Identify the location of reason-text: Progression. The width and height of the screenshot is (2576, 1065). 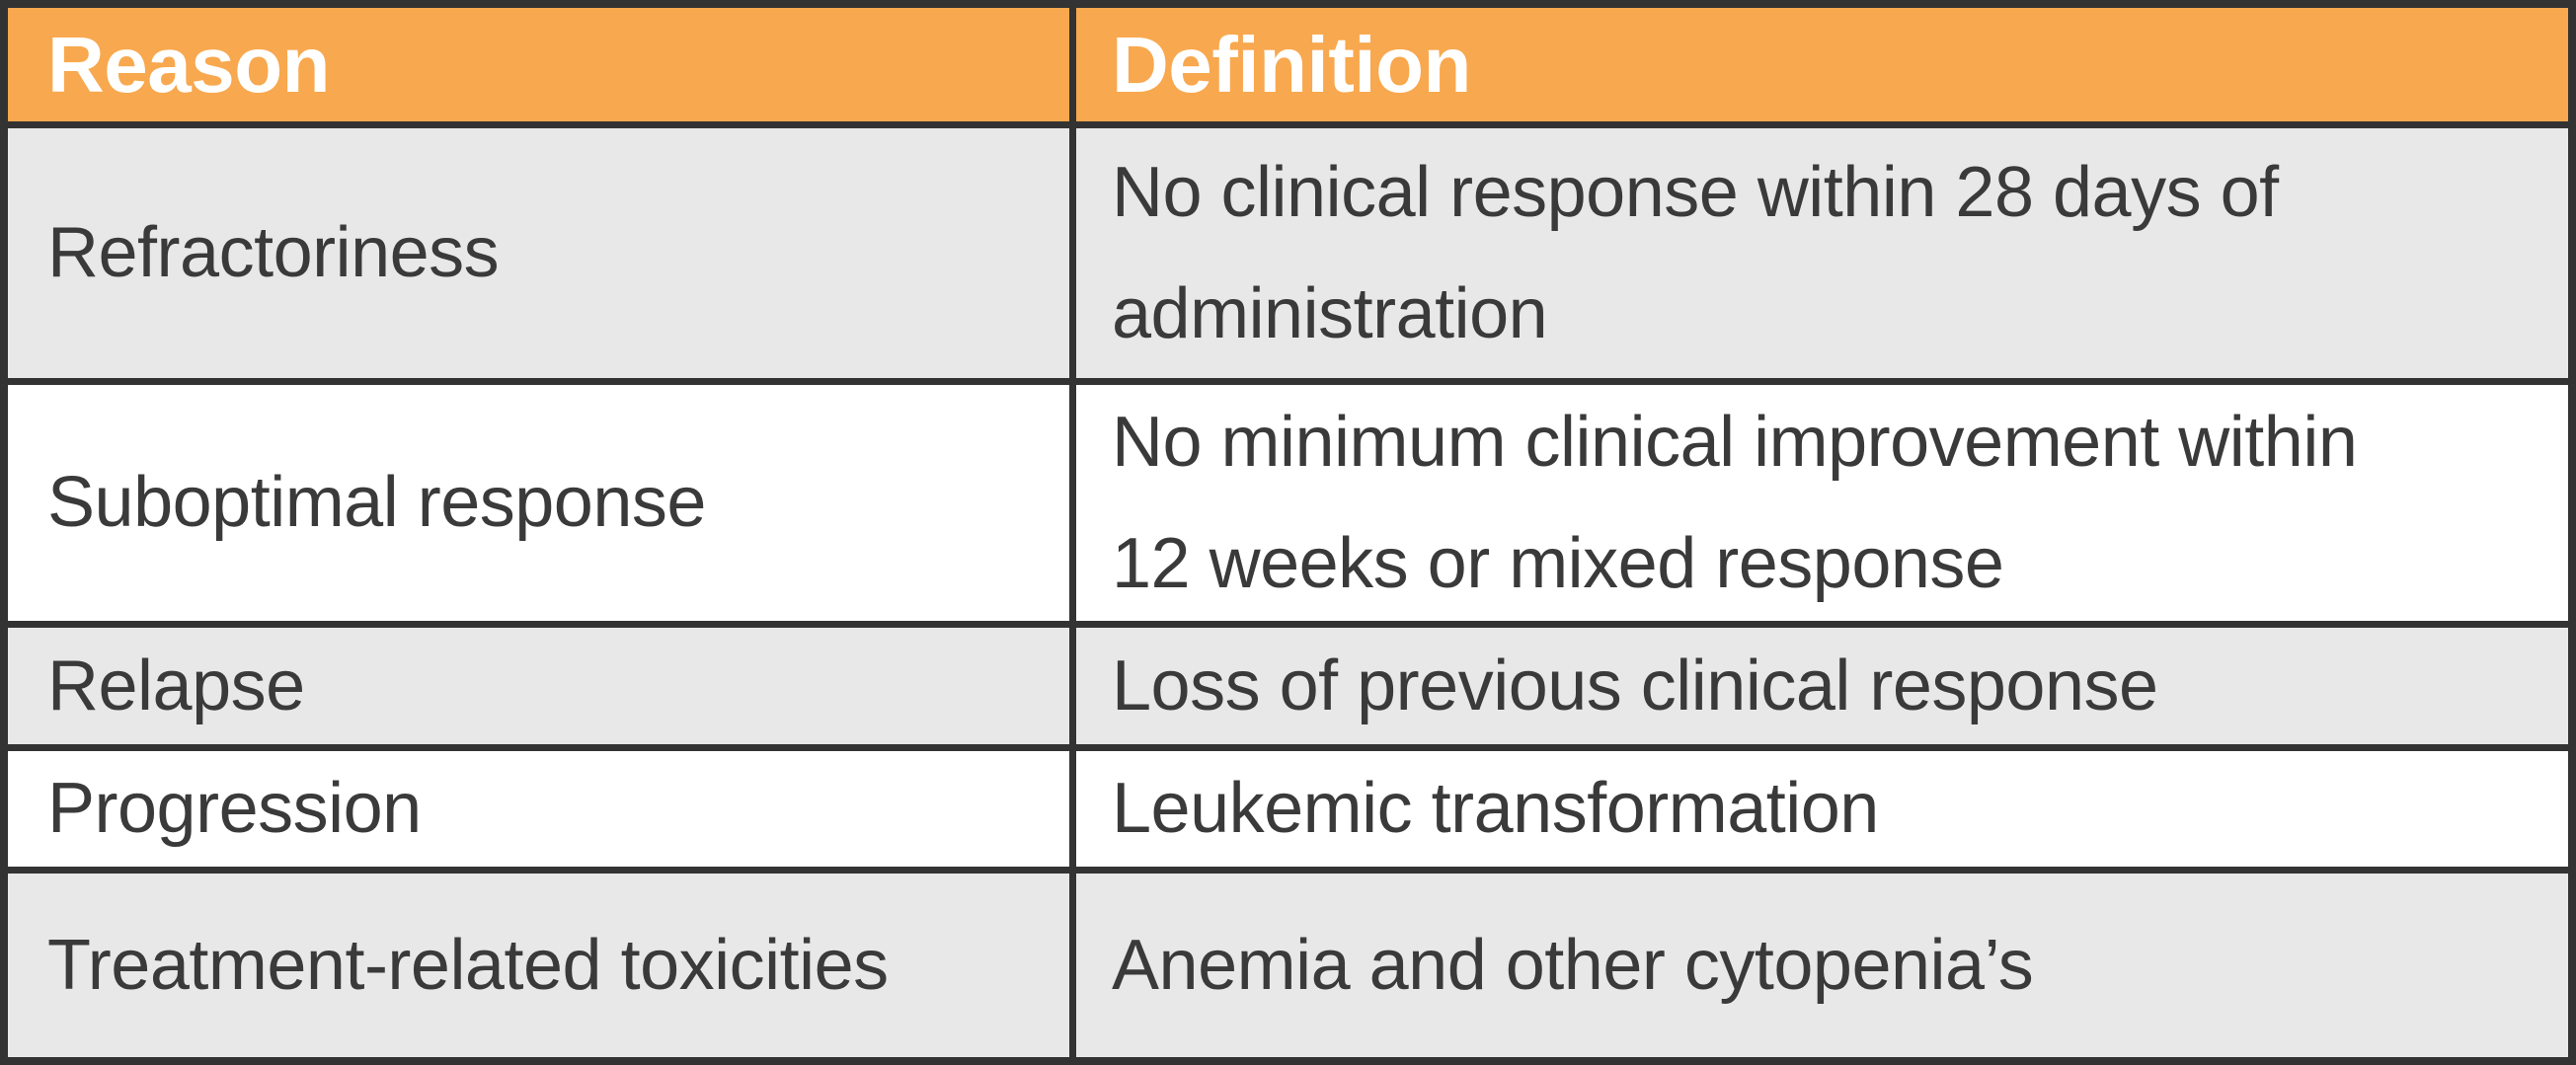
(234, 809).